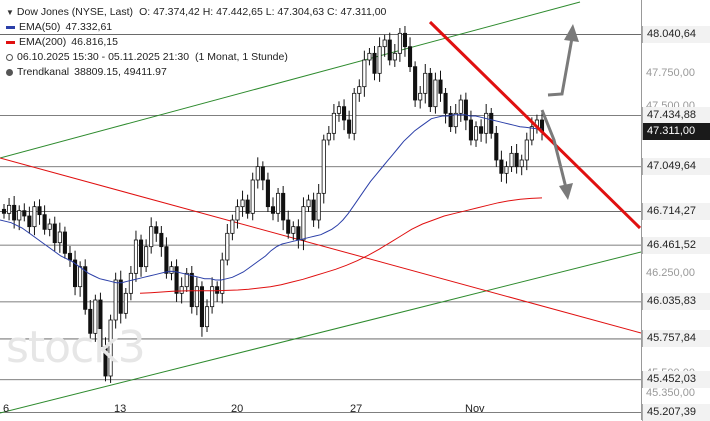  What do you see at coordinates (566, 191) in the screenshot?
I see `arrow-down-head` at bounding box center [566, 191].